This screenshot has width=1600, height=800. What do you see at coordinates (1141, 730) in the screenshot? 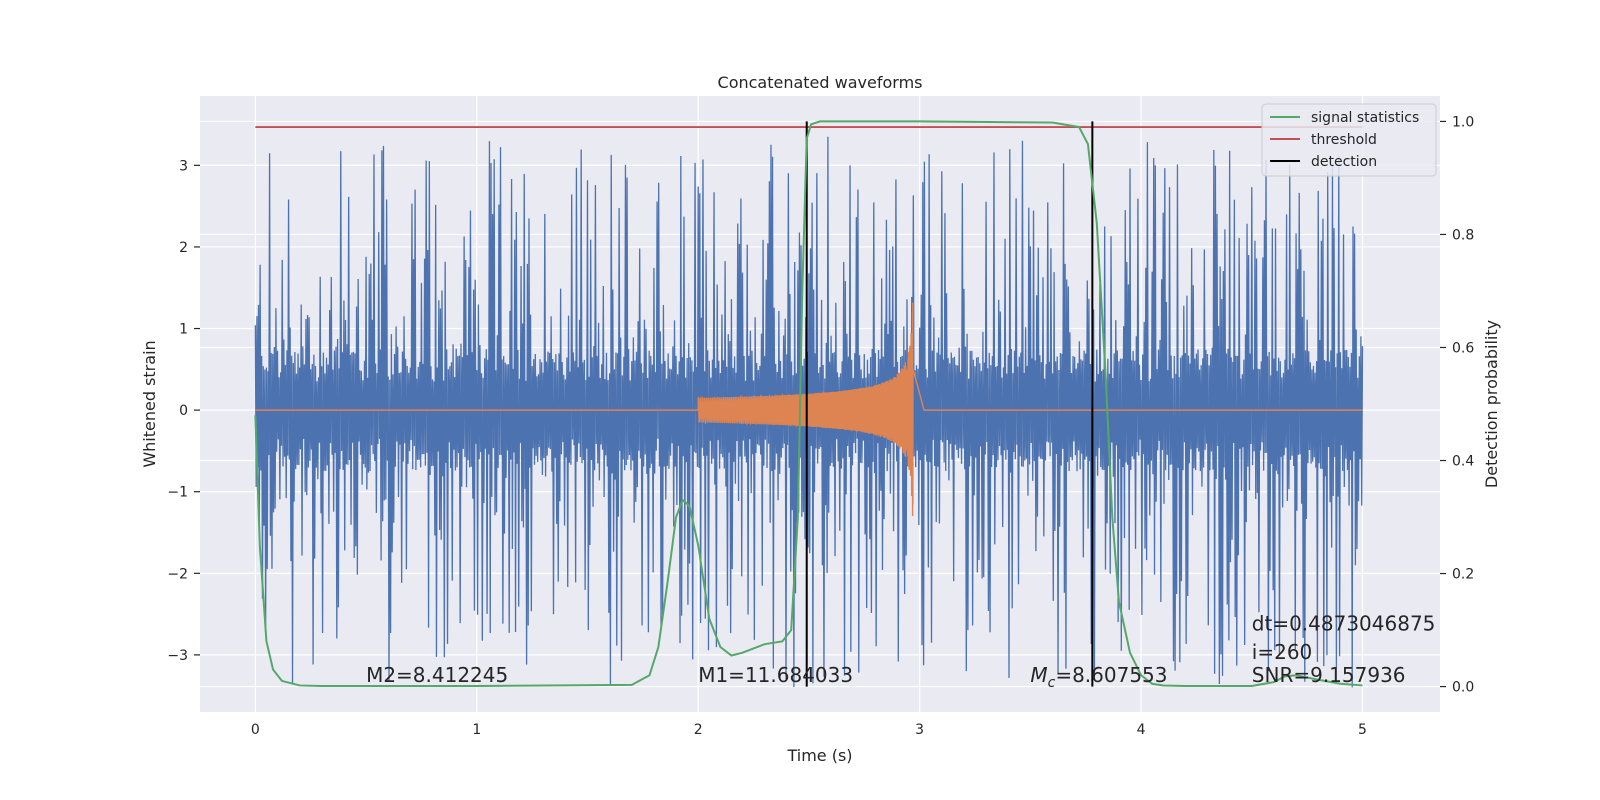
I see `x-tick-label: 4` at bounding box center [1141, 730].